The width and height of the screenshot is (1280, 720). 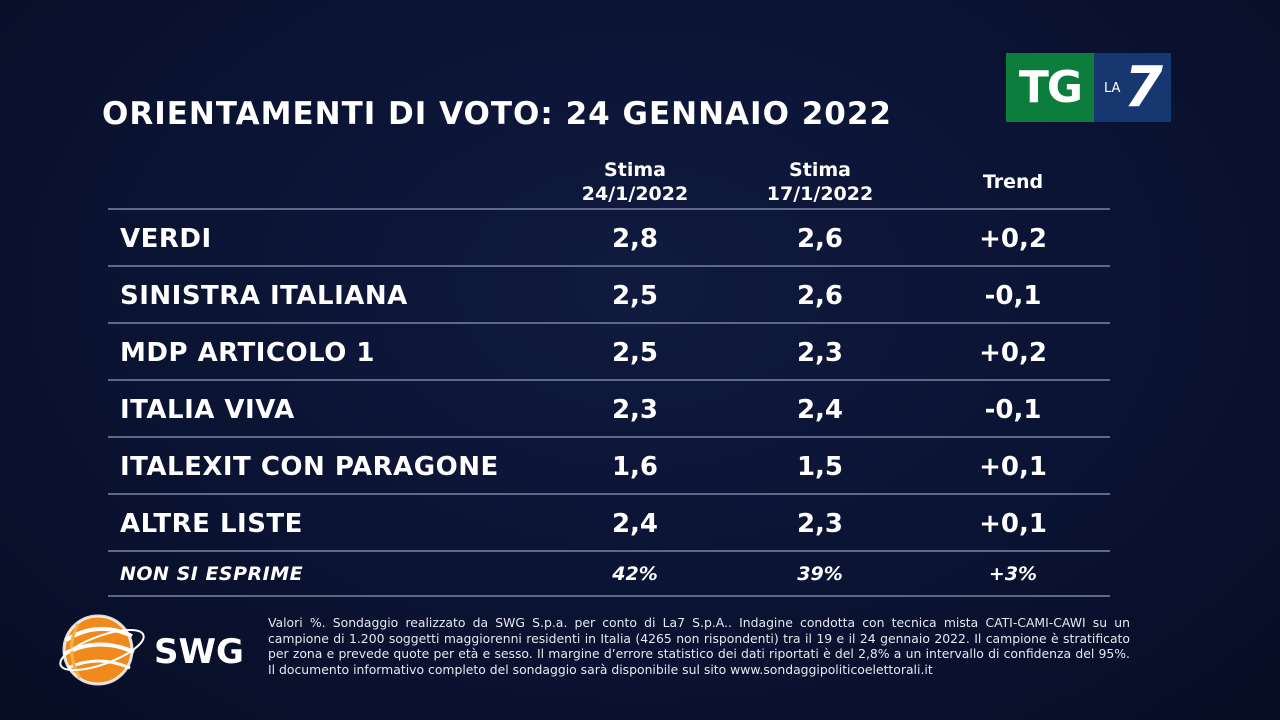 I want to click on table-row: ALTRE LISTE 2,4 2,3 +0,1, so click(x=609, y=522).